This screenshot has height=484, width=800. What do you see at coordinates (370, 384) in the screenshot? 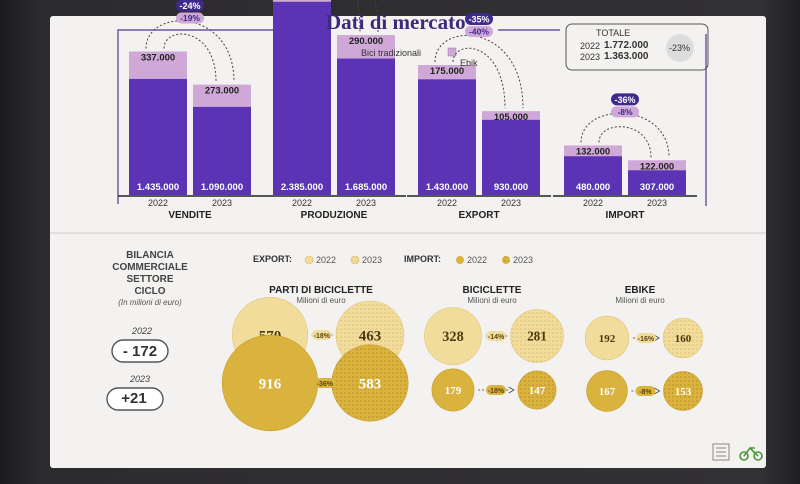
I see `bubble-import-2023-value-0: 583` at bounding box center [370, 384].